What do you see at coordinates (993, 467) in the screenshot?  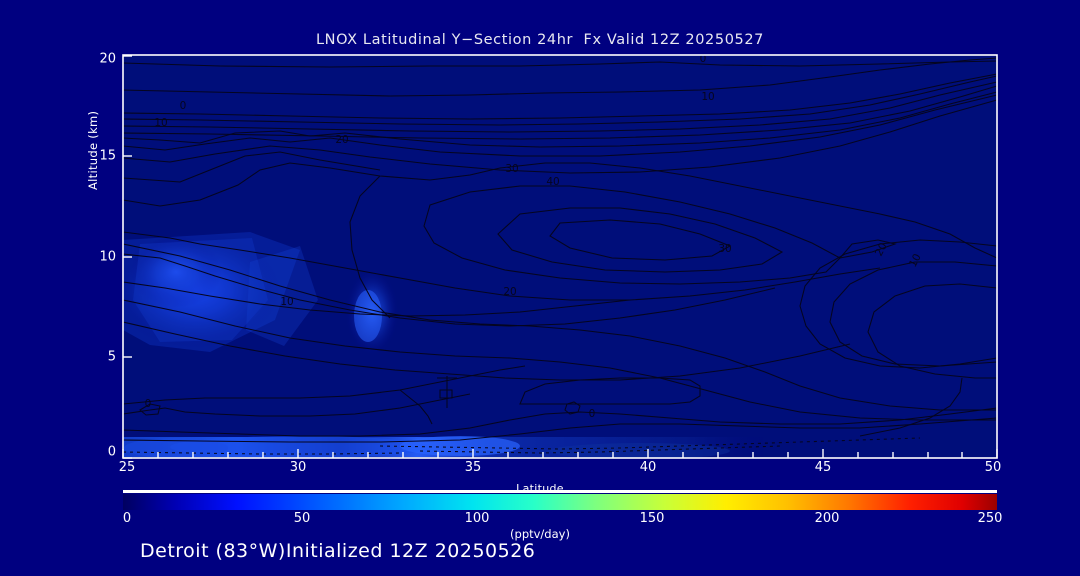 I see `x-tick-label: 50` at bounding box center [993, 467].